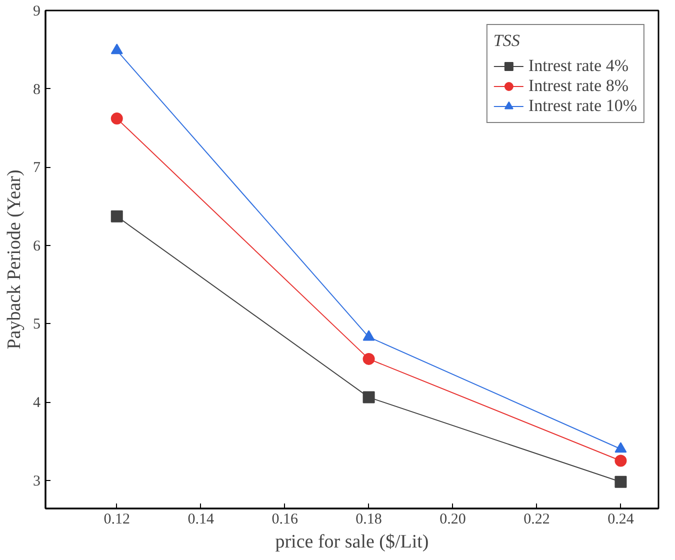 This screenshot has height=560, width=675. I want to click on x-tick-label: 0.24, so click(621, 520).